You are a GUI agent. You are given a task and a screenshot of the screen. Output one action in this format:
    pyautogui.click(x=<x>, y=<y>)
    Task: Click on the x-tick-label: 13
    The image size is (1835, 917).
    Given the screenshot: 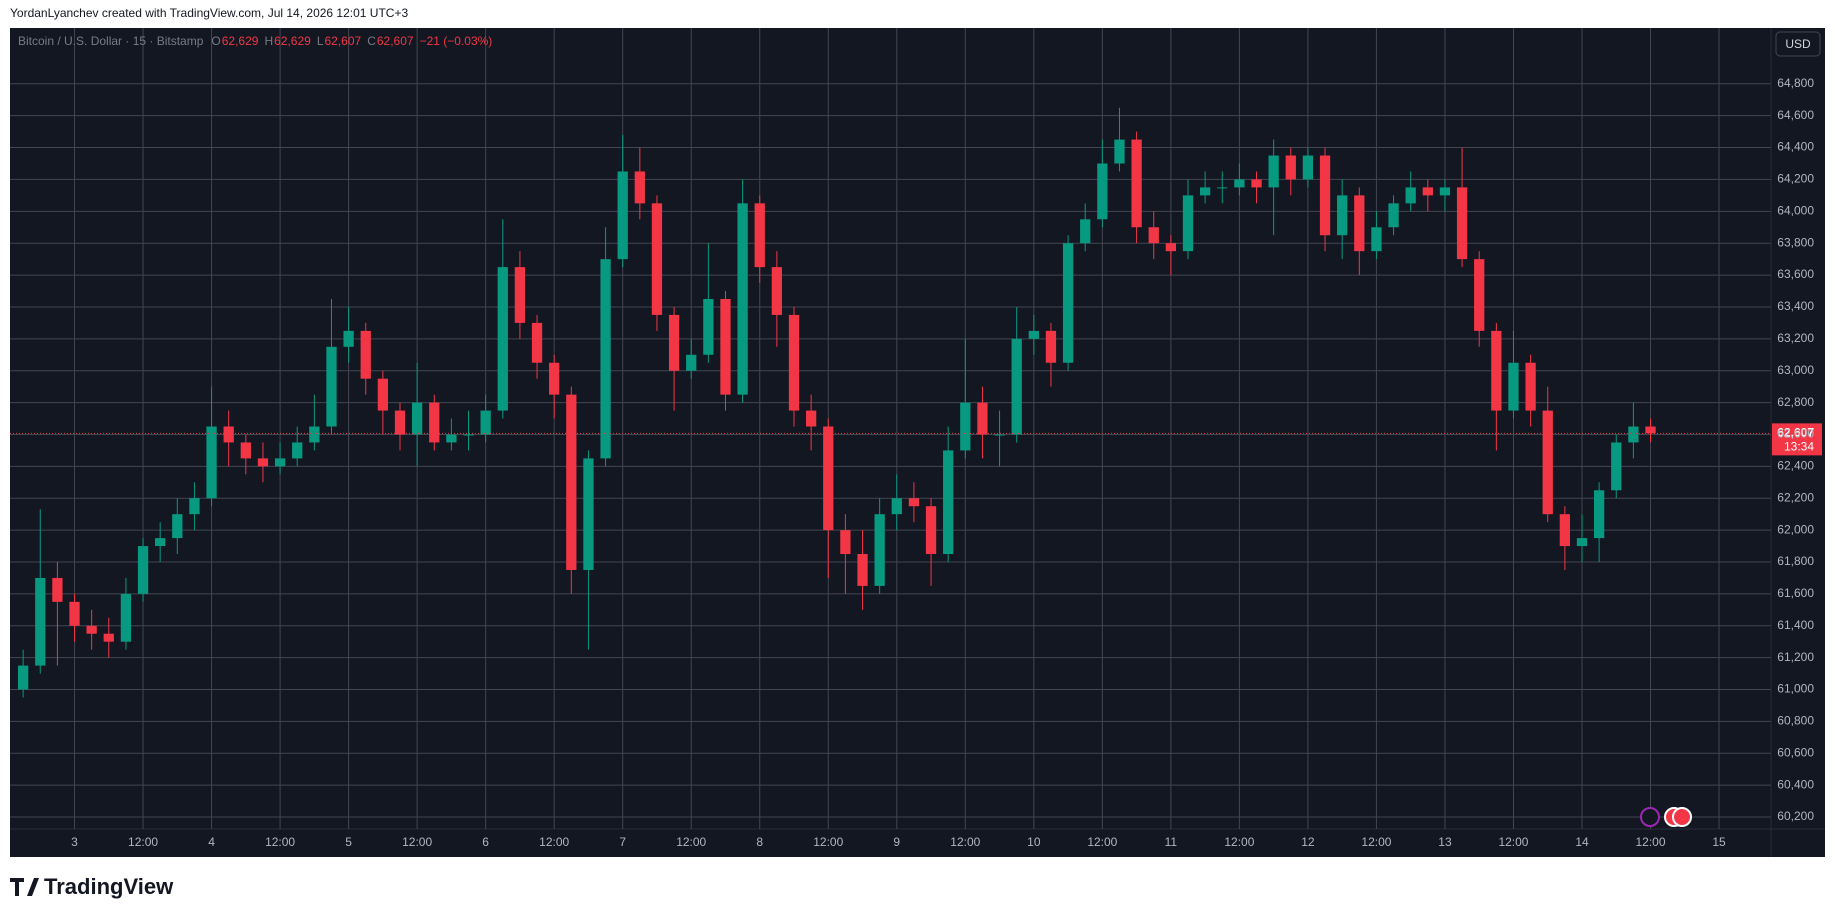 What is the action you would take?
    pyautogui.click(x=1445, y=842)
    